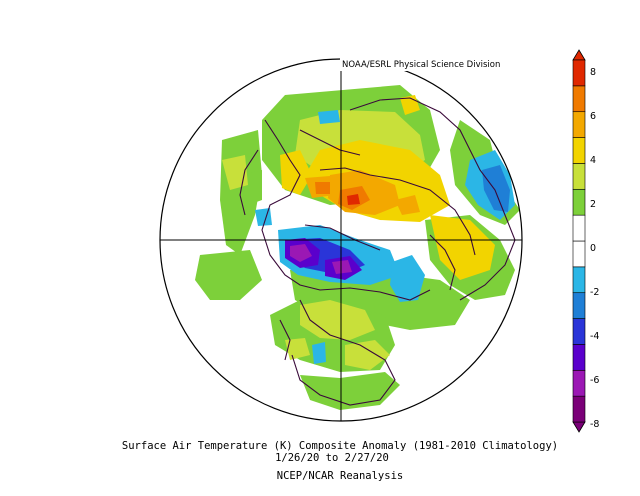 The width and height of the screenshot is (640, 496). What do you see at coordinates (595, 380) in the screenshot?
I see `colorbar-tick-label: -6` at bounding box center [595, 380].